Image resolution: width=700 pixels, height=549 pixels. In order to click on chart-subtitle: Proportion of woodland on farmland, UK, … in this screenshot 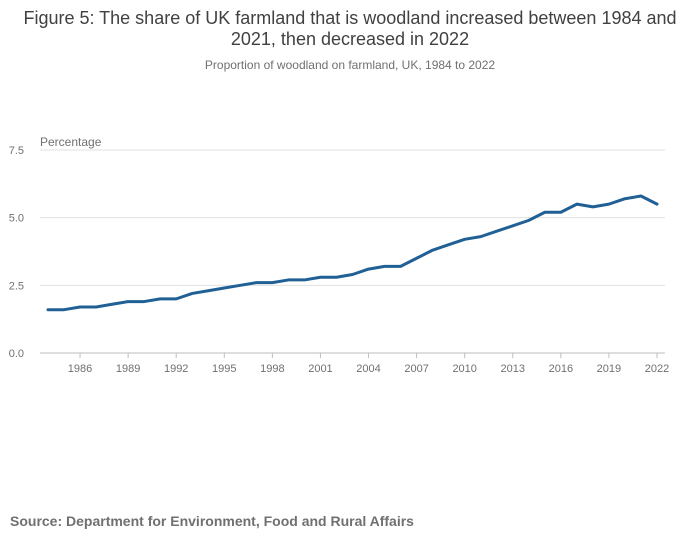, I will do `click(350, 65)`.